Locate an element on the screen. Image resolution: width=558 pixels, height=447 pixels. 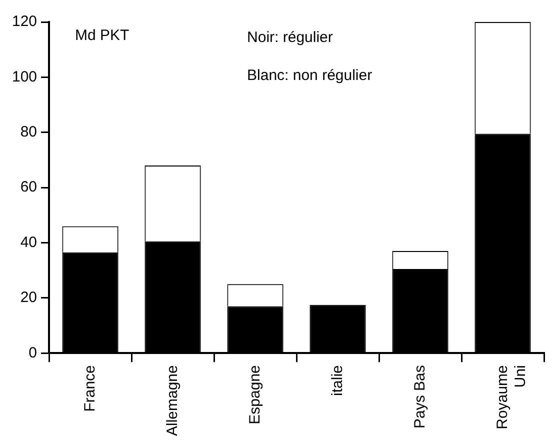
y-tick-label: 0 is located at coordinates (33, 353).